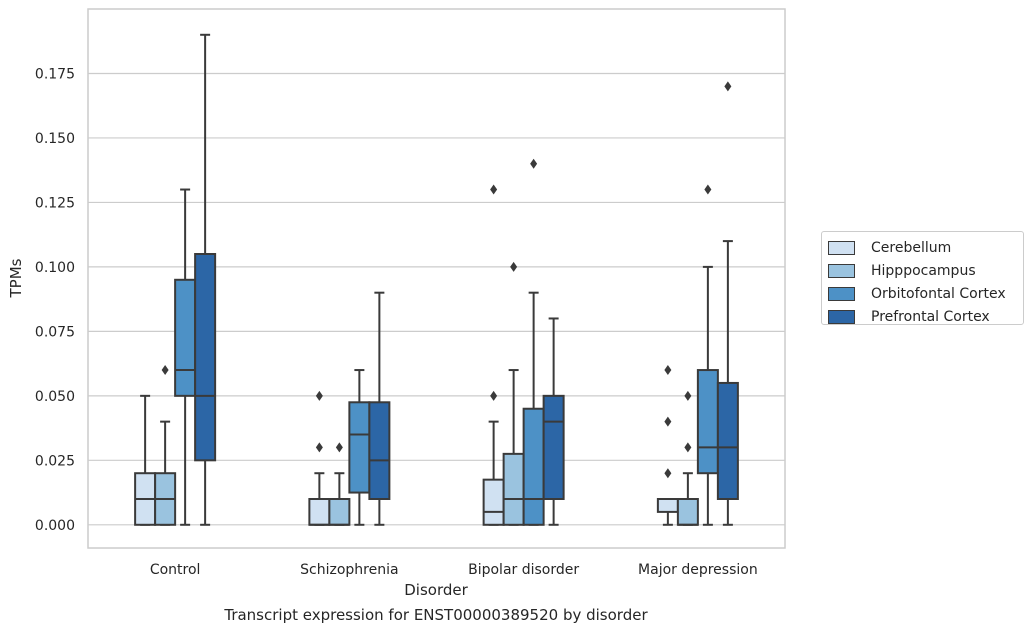 This screenshot has height=634, width=1033. I want to click on y-tick-label: 0.050, so click(55, 397).